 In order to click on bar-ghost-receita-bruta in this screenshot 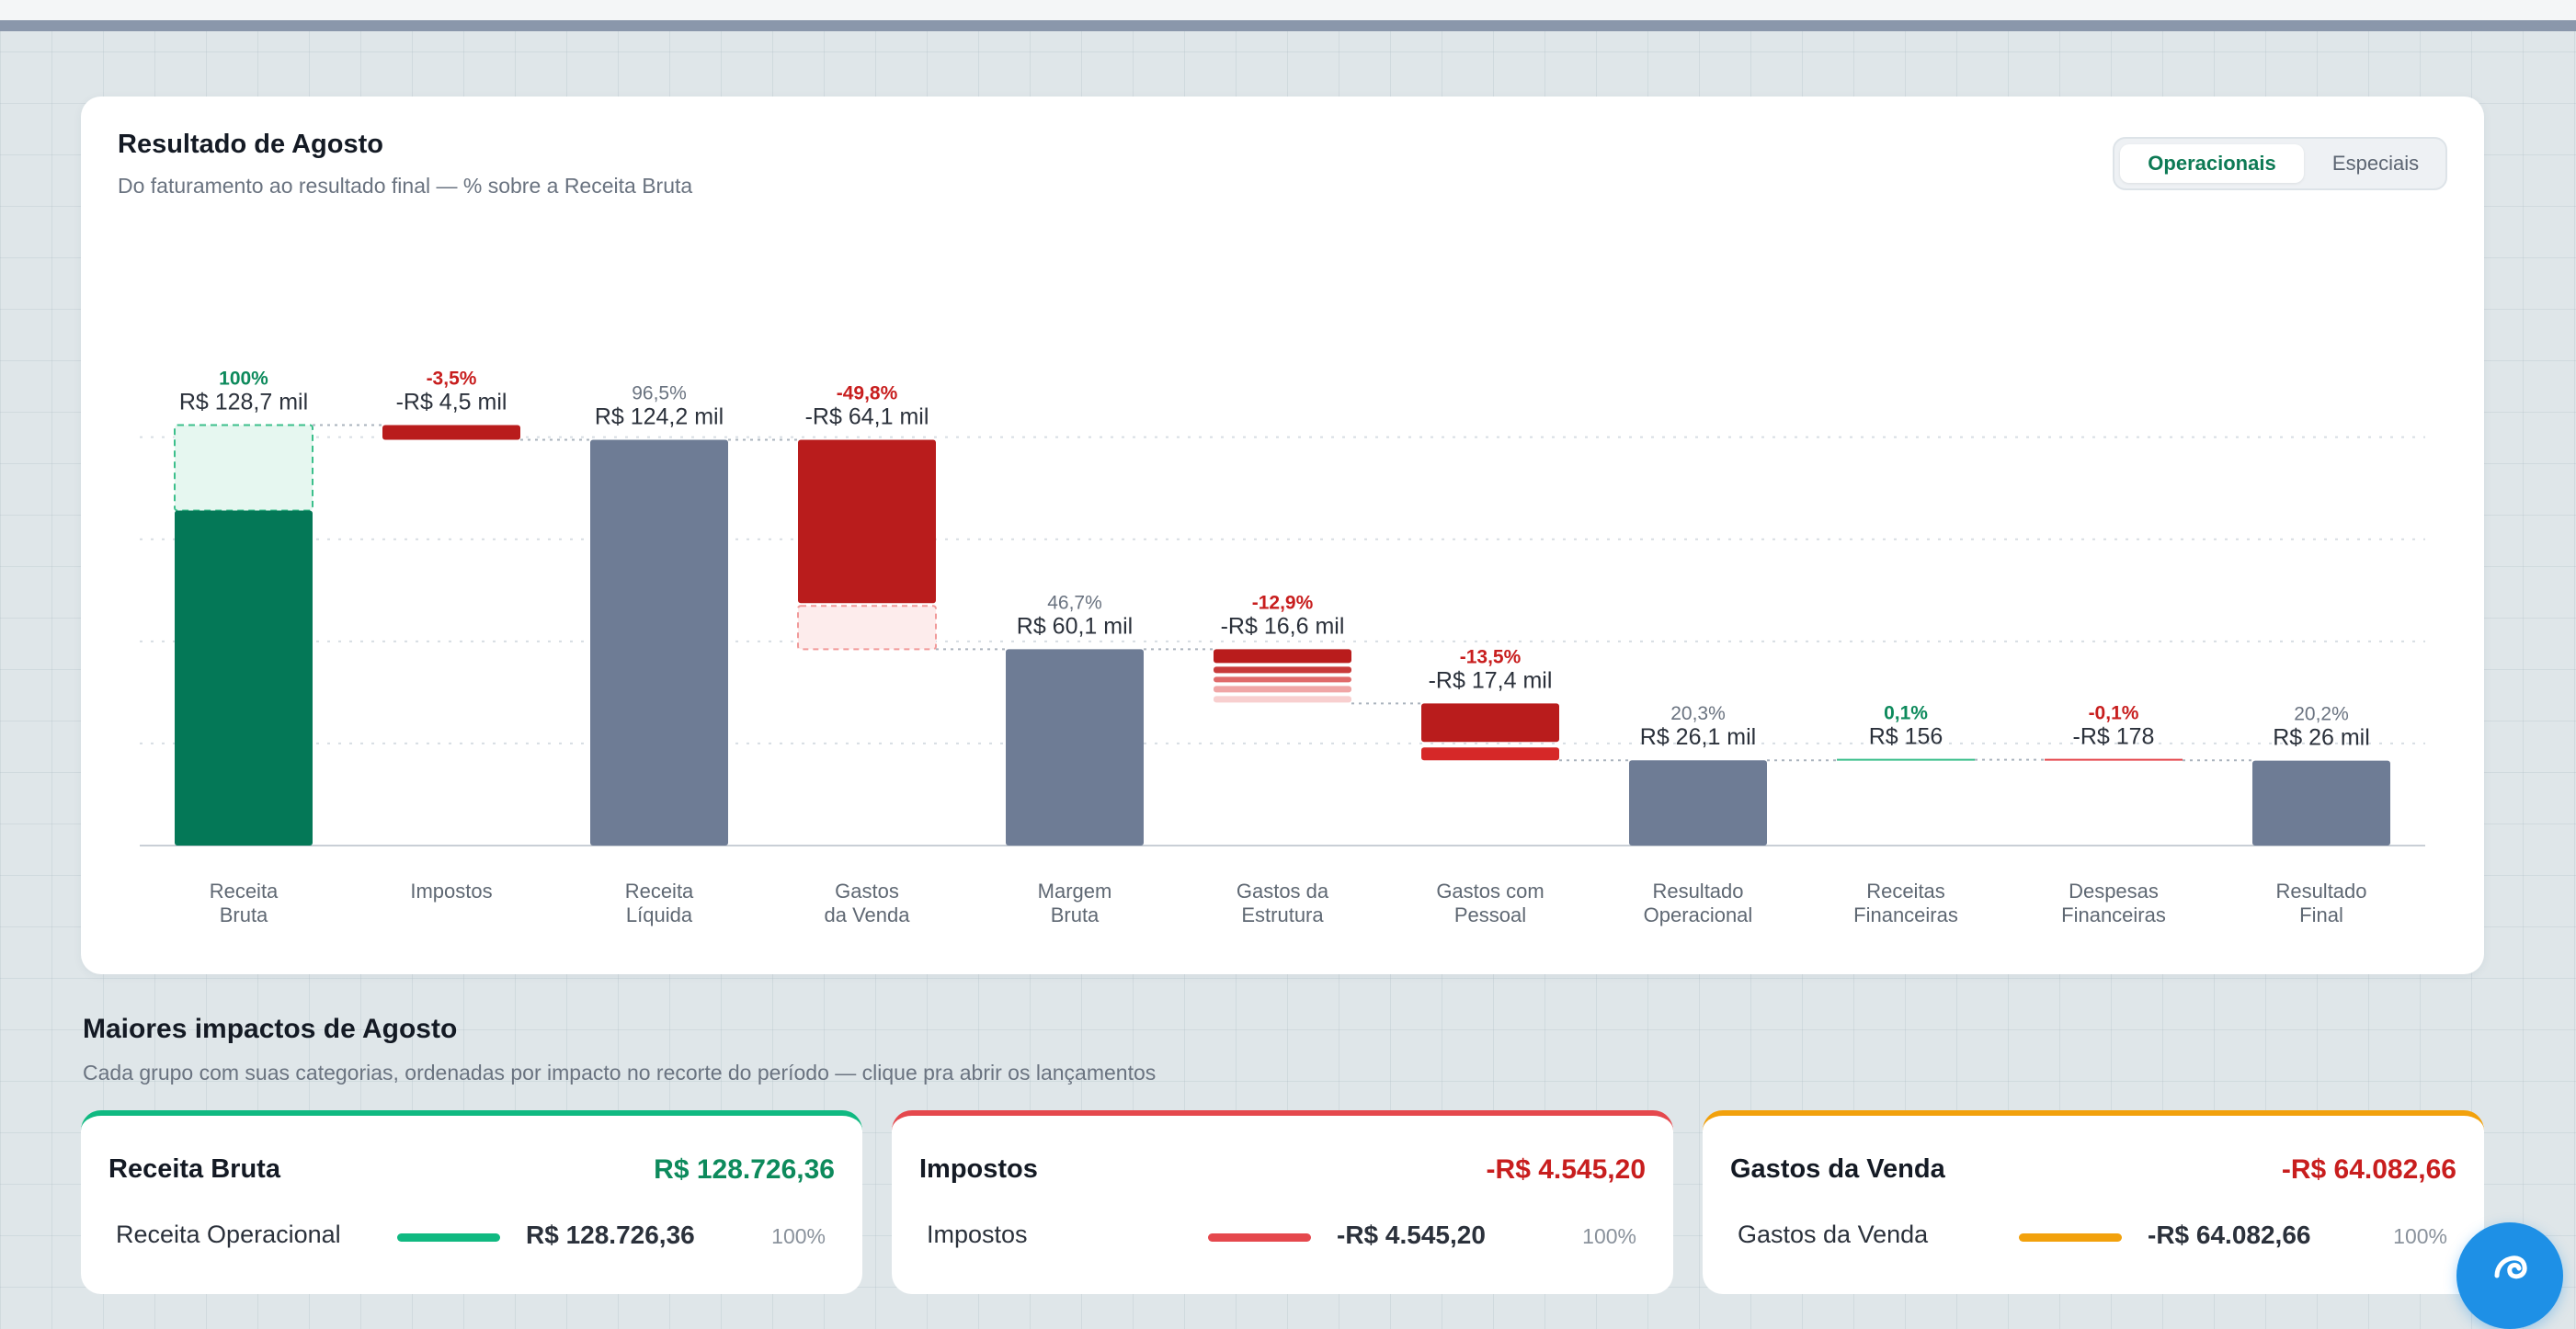, I will do `click(243, 468)`.